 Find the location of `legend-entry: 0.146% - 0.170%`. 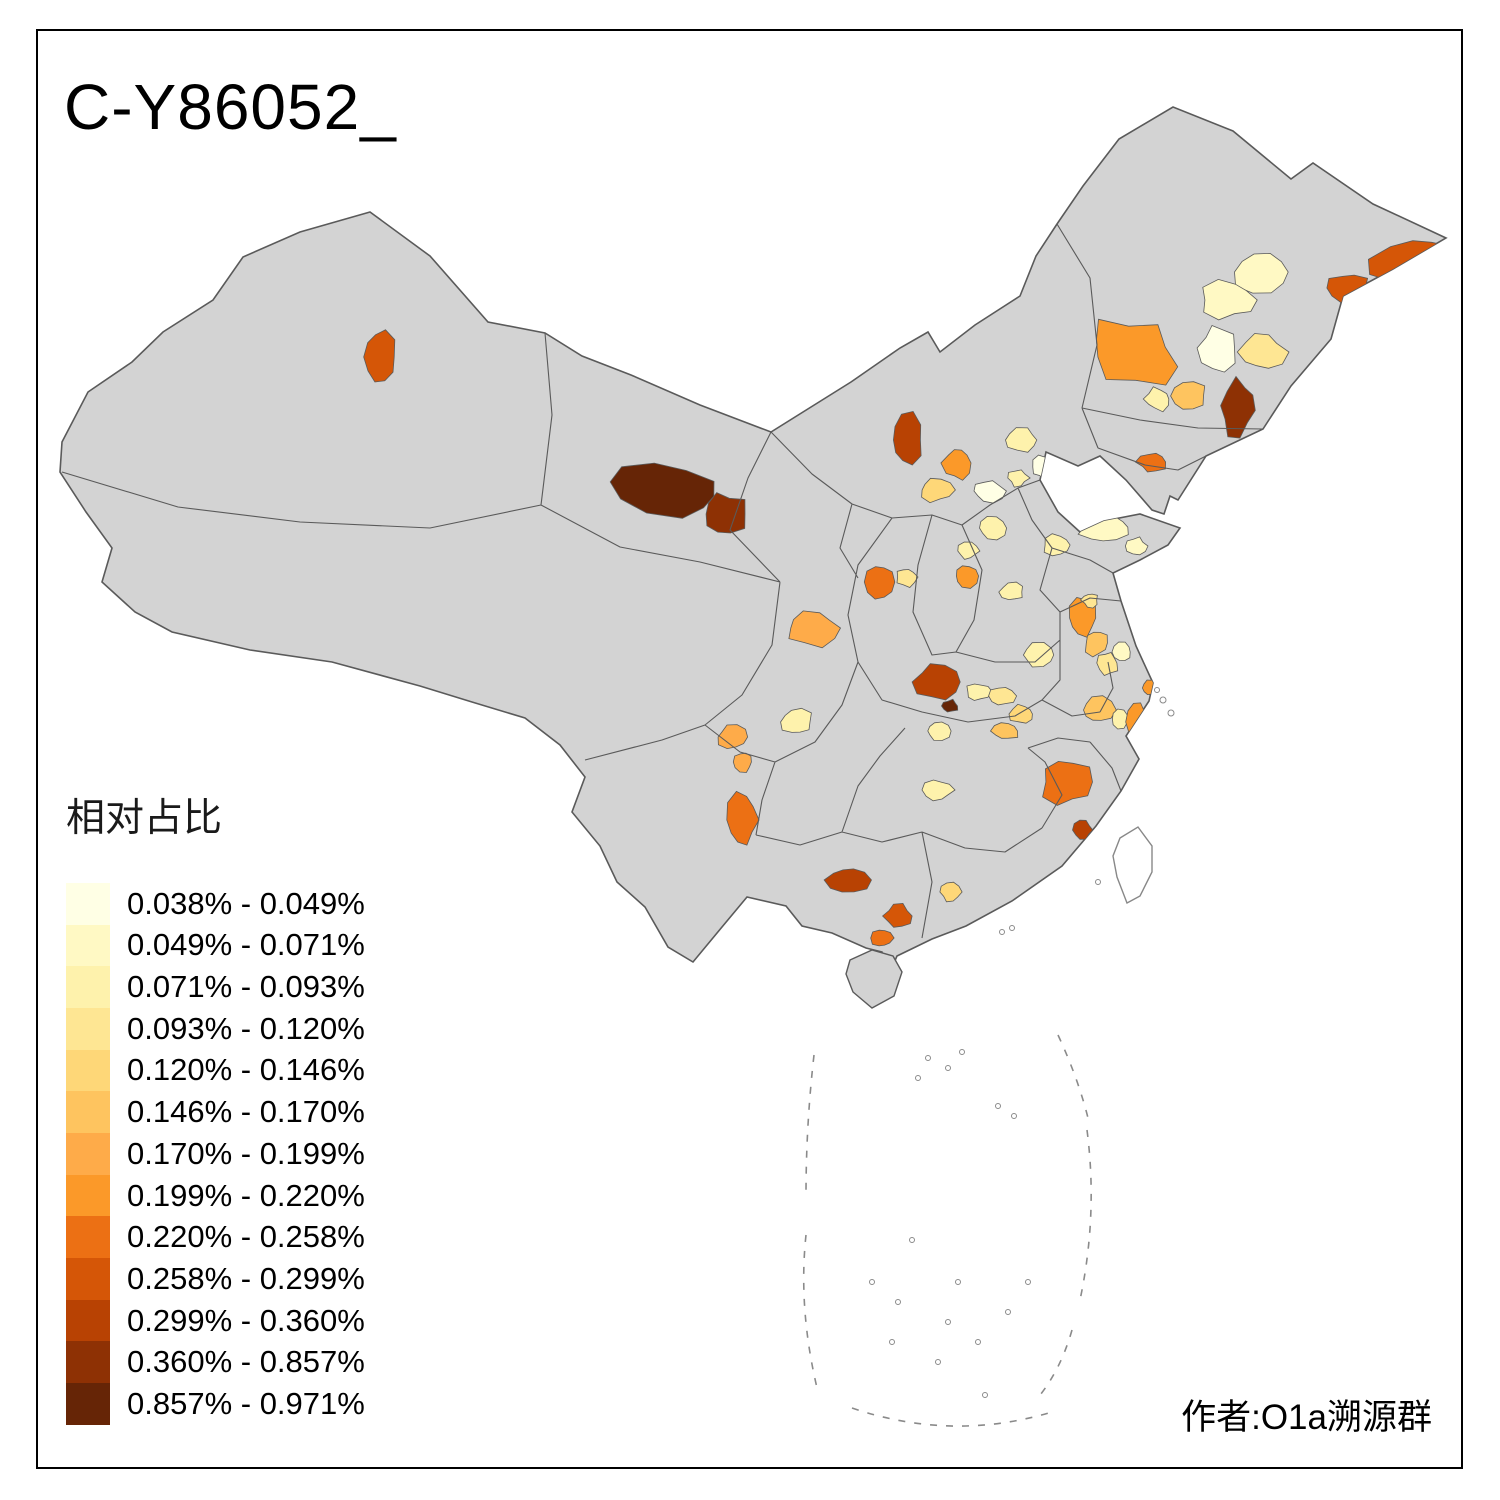

legend-entry: 0.146% - 0.170% is located at coordinates (215, 1112).